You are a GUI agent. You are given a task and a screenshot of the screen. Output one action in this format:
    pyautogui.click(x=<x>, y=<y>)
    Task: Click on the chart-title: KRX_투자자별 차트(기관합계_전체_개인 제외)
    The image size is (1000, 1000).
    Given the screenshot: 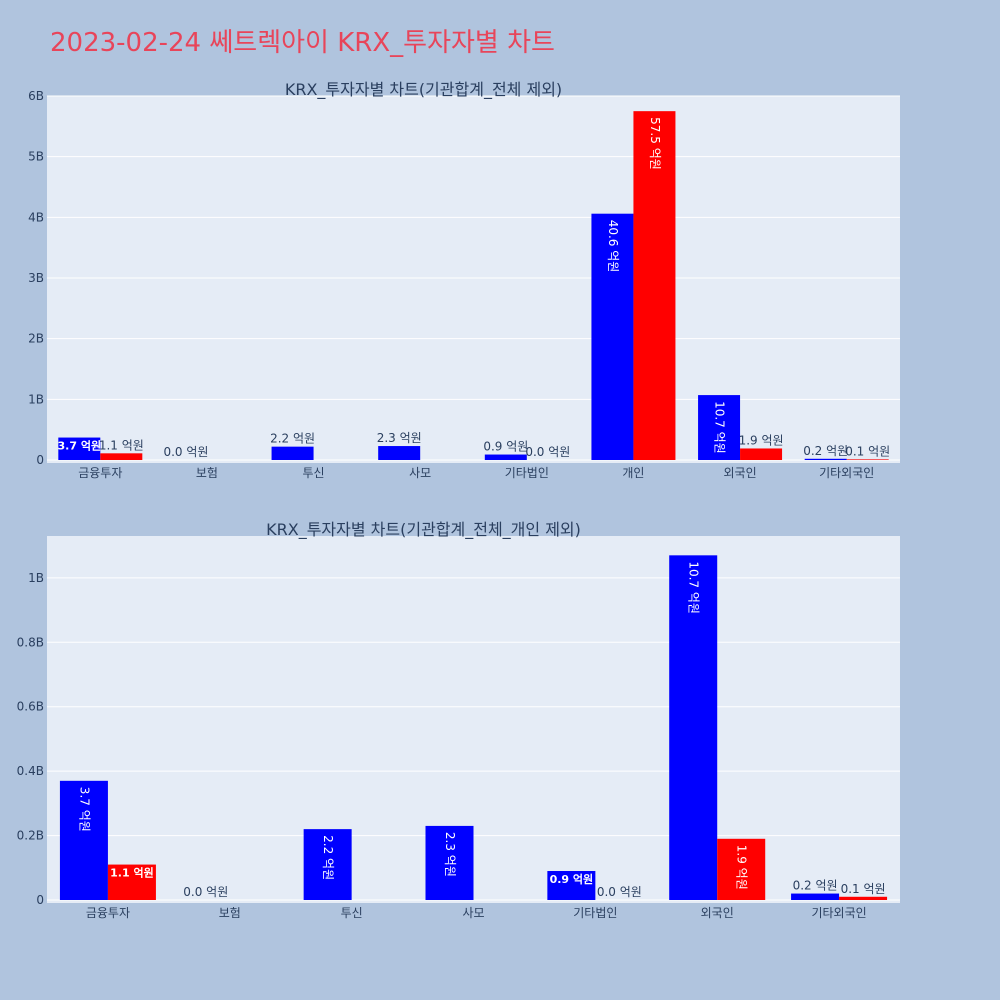 What is the action you would take?
    pyautogui.click(x=423, y=530)
    